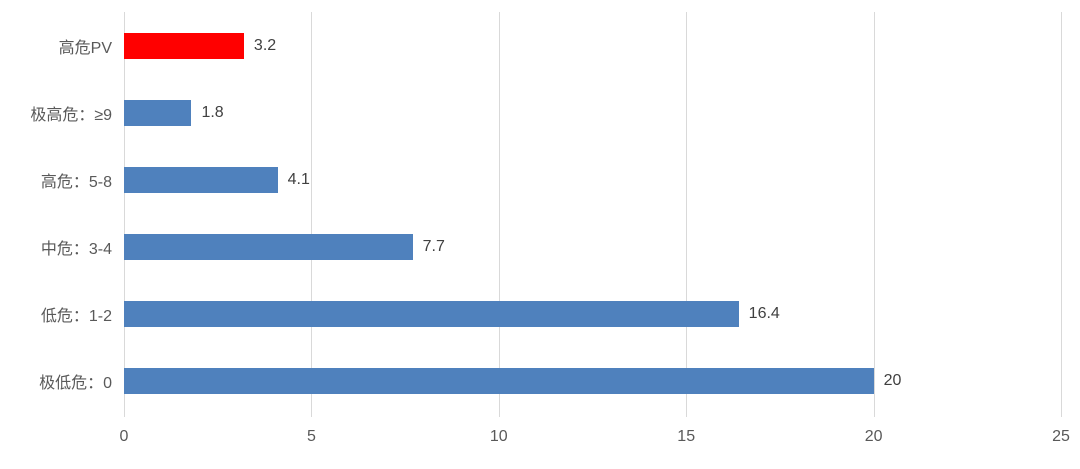  I want to click on bar-row: 高危PV 3.2, so click(530, 45).